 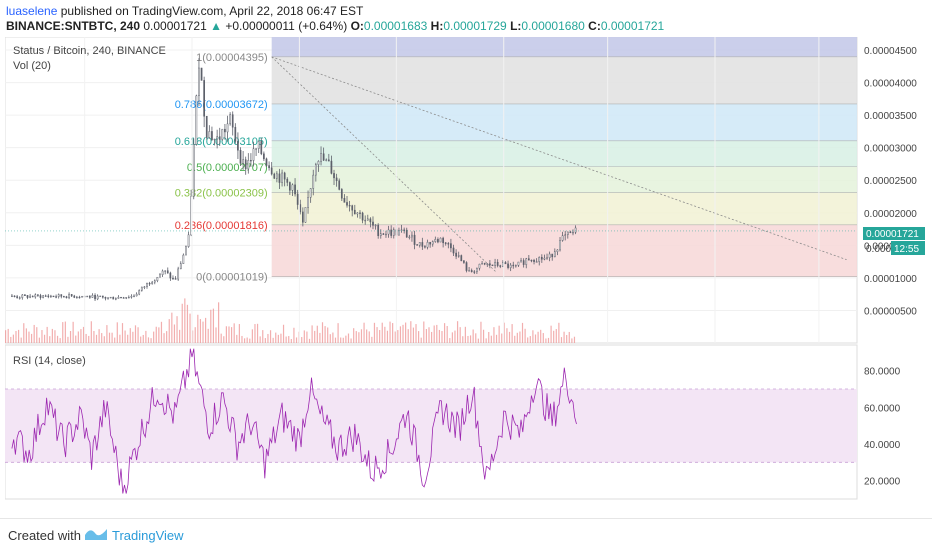 What do you see at coordinates (234, 58) in the screenshot?
I see `fib-price: (0.00004395)` at bounding box center [234, 58].